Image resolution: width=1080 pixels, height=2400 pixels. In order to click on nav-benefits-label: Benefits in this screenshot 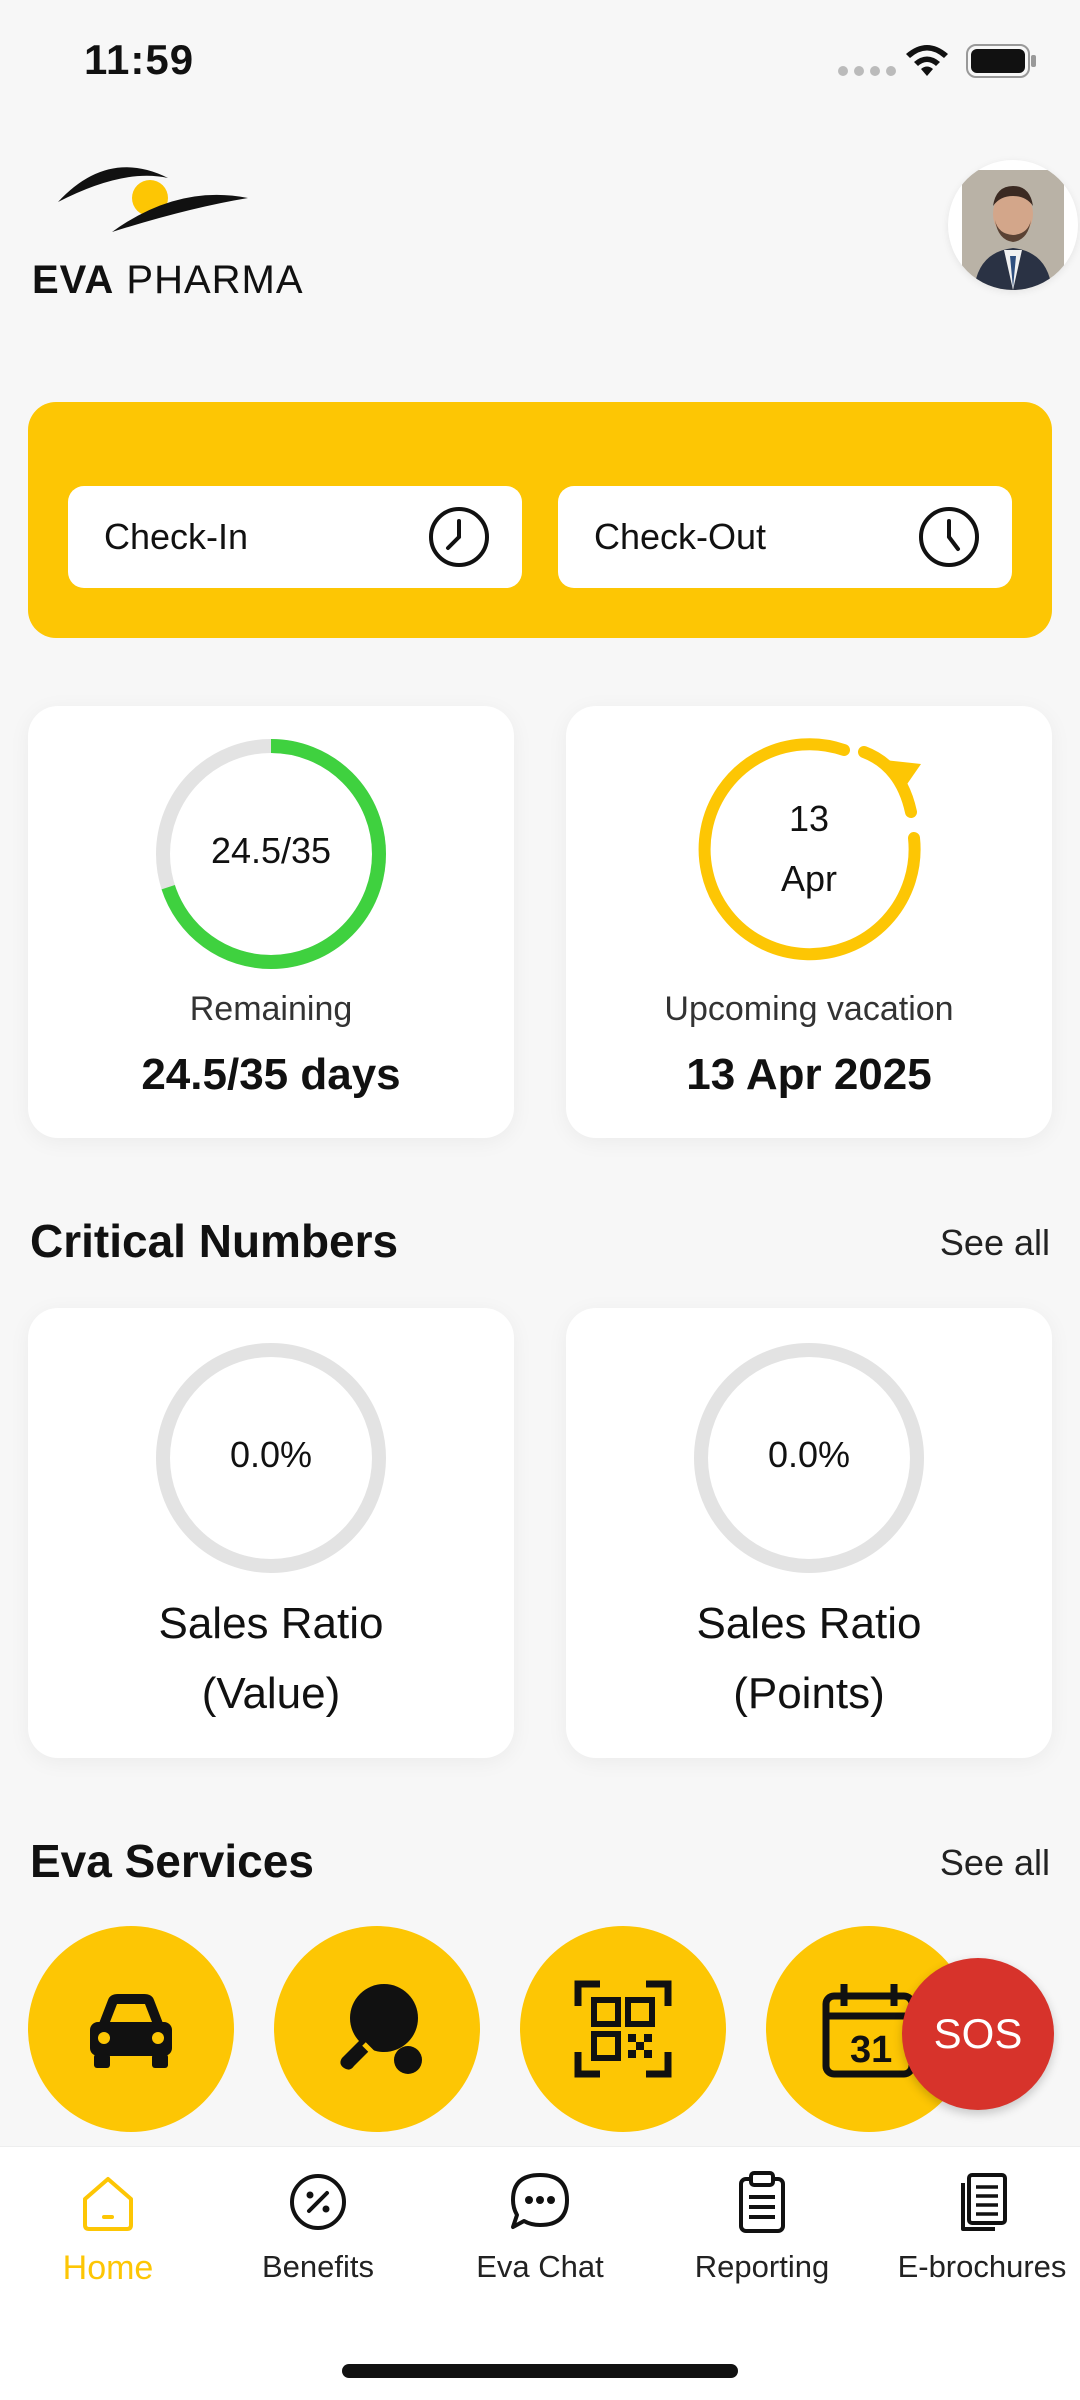, I will do `click(317, 2266)`.